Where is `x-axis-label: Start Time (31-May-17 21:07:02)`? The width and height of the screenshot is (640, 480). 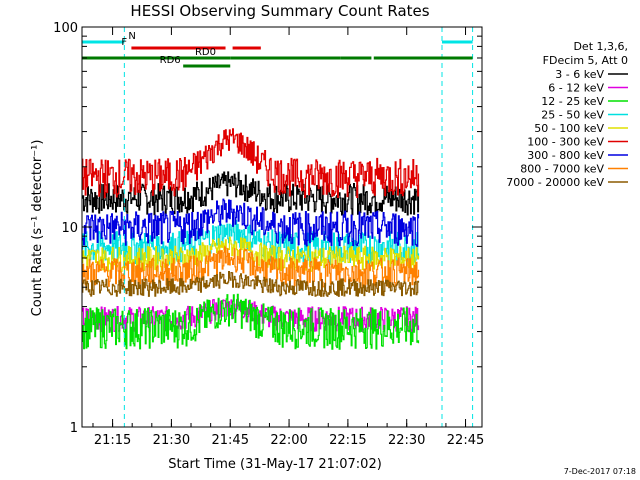
x-axis-label: Start Time (31-May-17 21:07:02) is located at coordinates (275, 464).